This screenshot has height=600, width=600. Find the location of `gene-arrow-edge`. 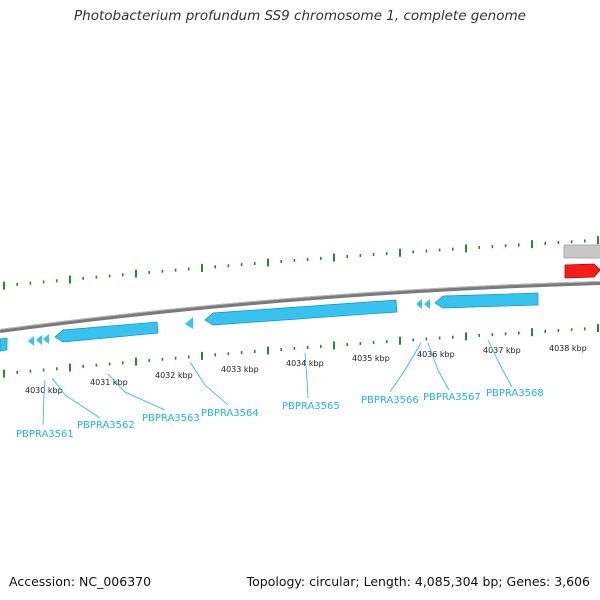

gene-arrow-edge is located at coordinates (4, 344).